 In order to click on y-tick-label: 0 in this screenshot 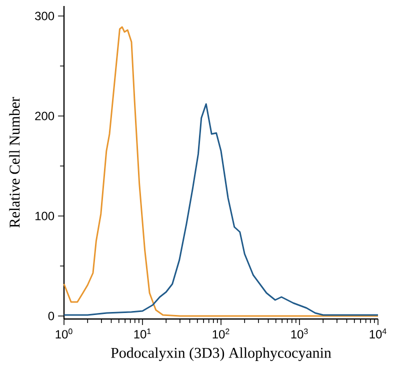, I will do `click(51, 316)`.